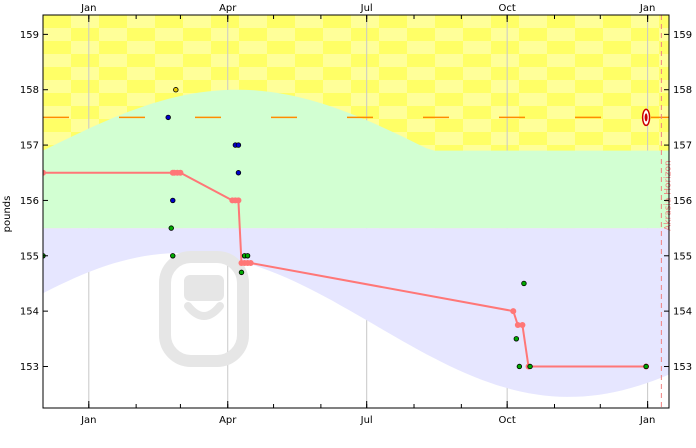  I want to click on x-tick-label-top: Jan, so click(647, 8).